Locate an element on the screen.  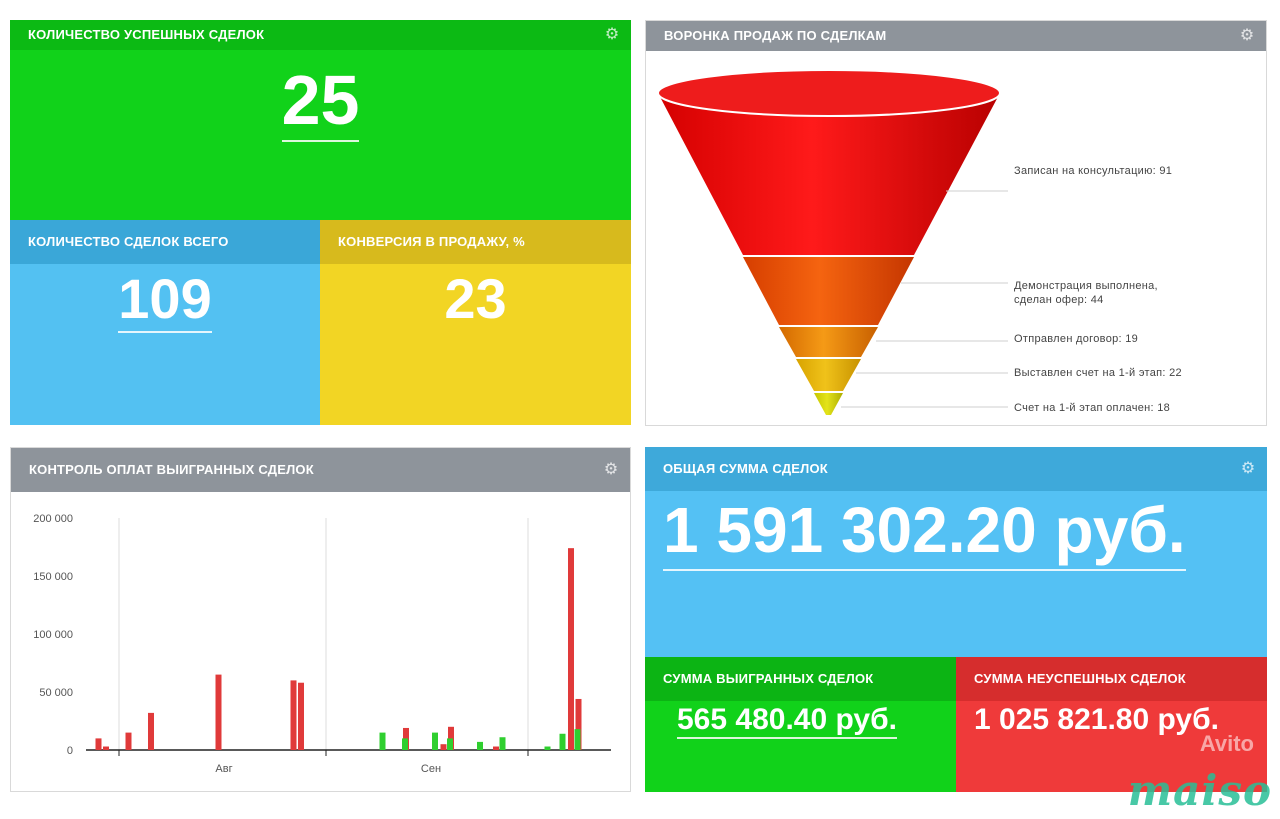
lost-sum-value: 1 025 821.80 руб. is located at coordinates (1096, 719).